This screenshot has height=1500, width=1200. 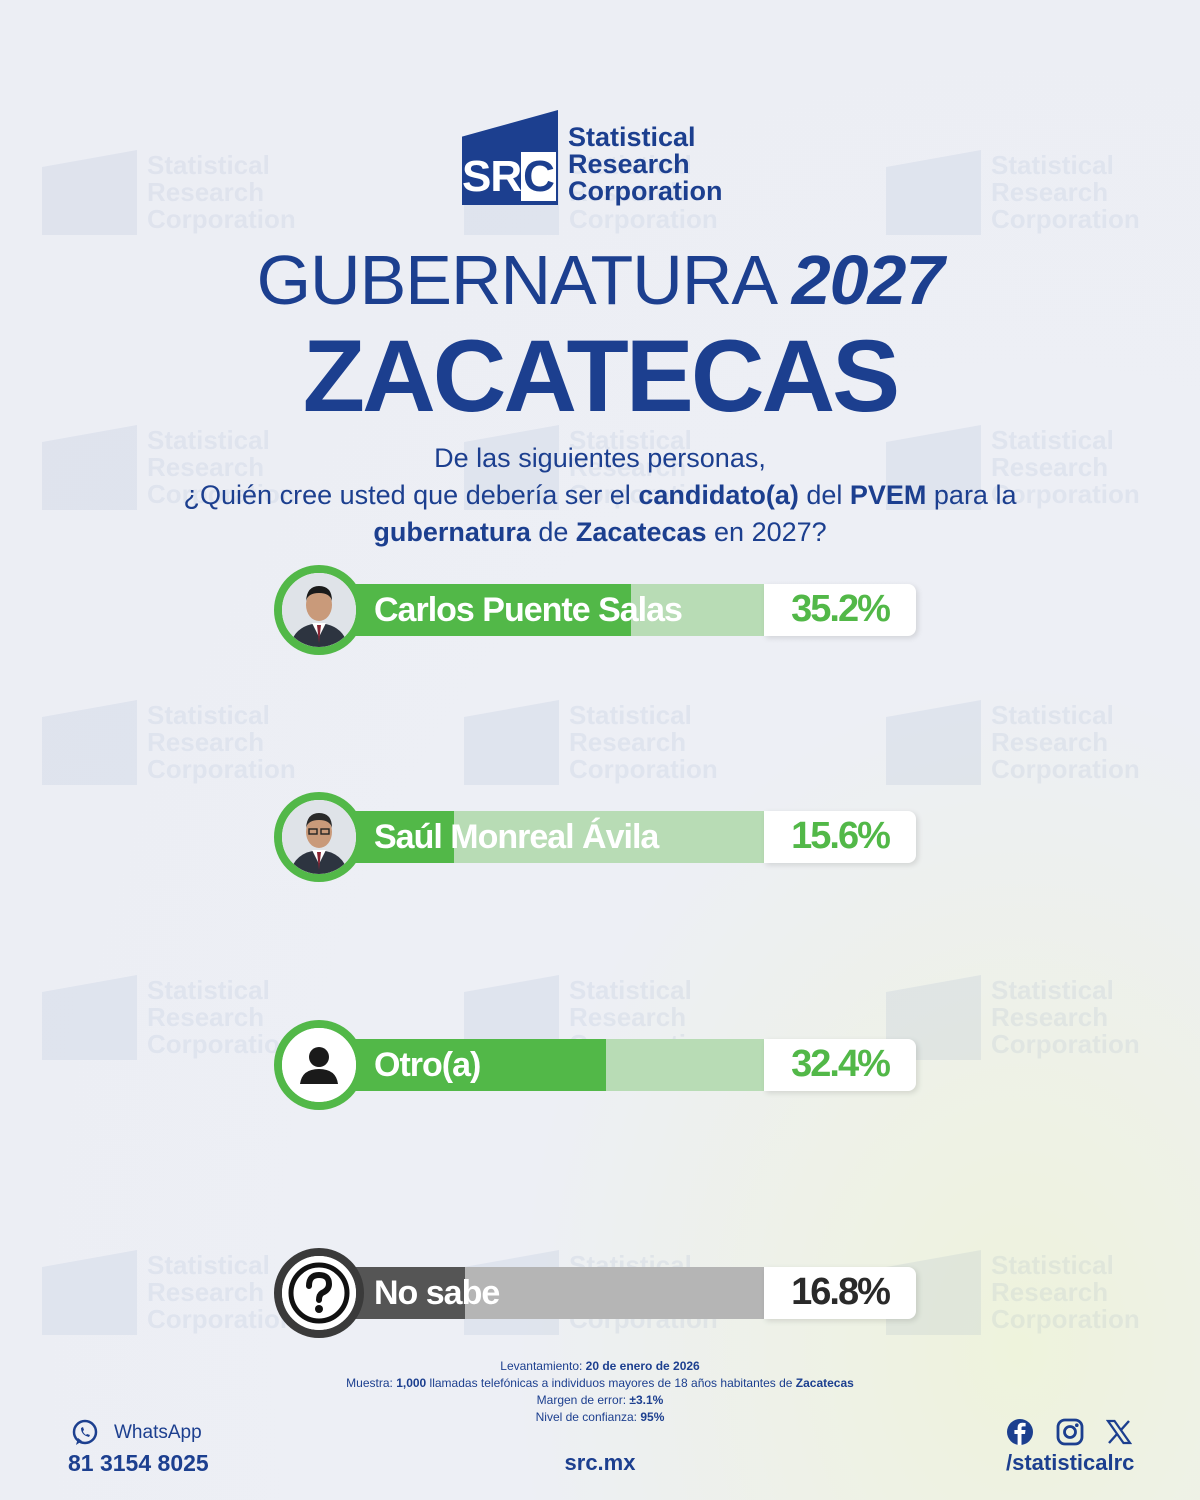 I want to click on question-mark-icon, so click(x=319, y=1293).